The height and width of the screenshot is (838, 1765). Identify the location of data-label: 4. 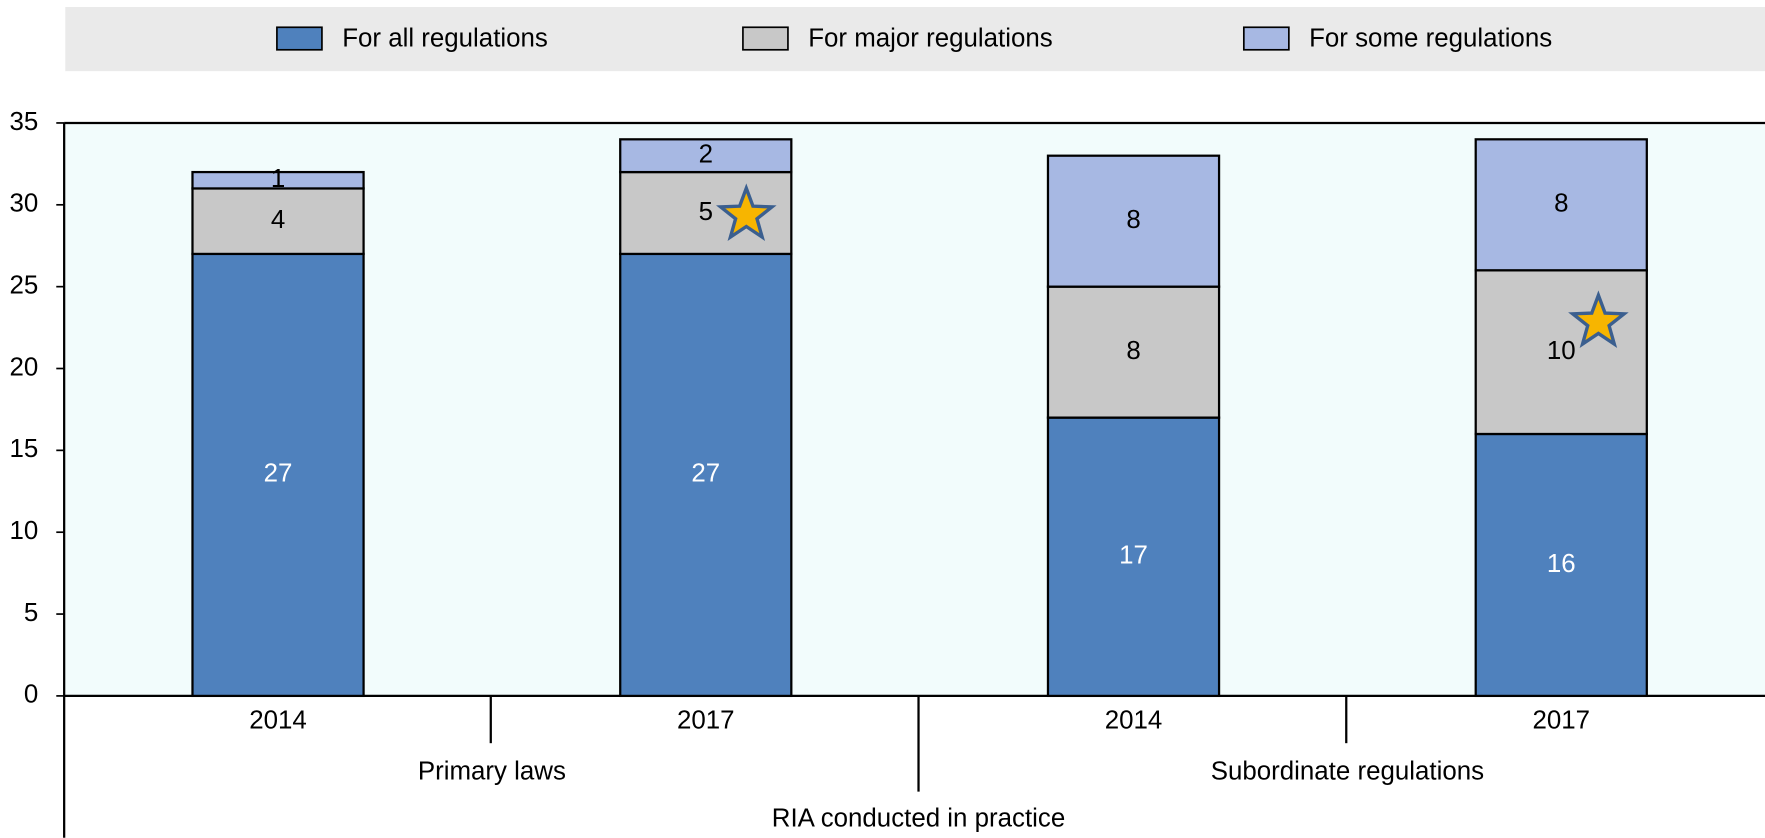
(278, 220).